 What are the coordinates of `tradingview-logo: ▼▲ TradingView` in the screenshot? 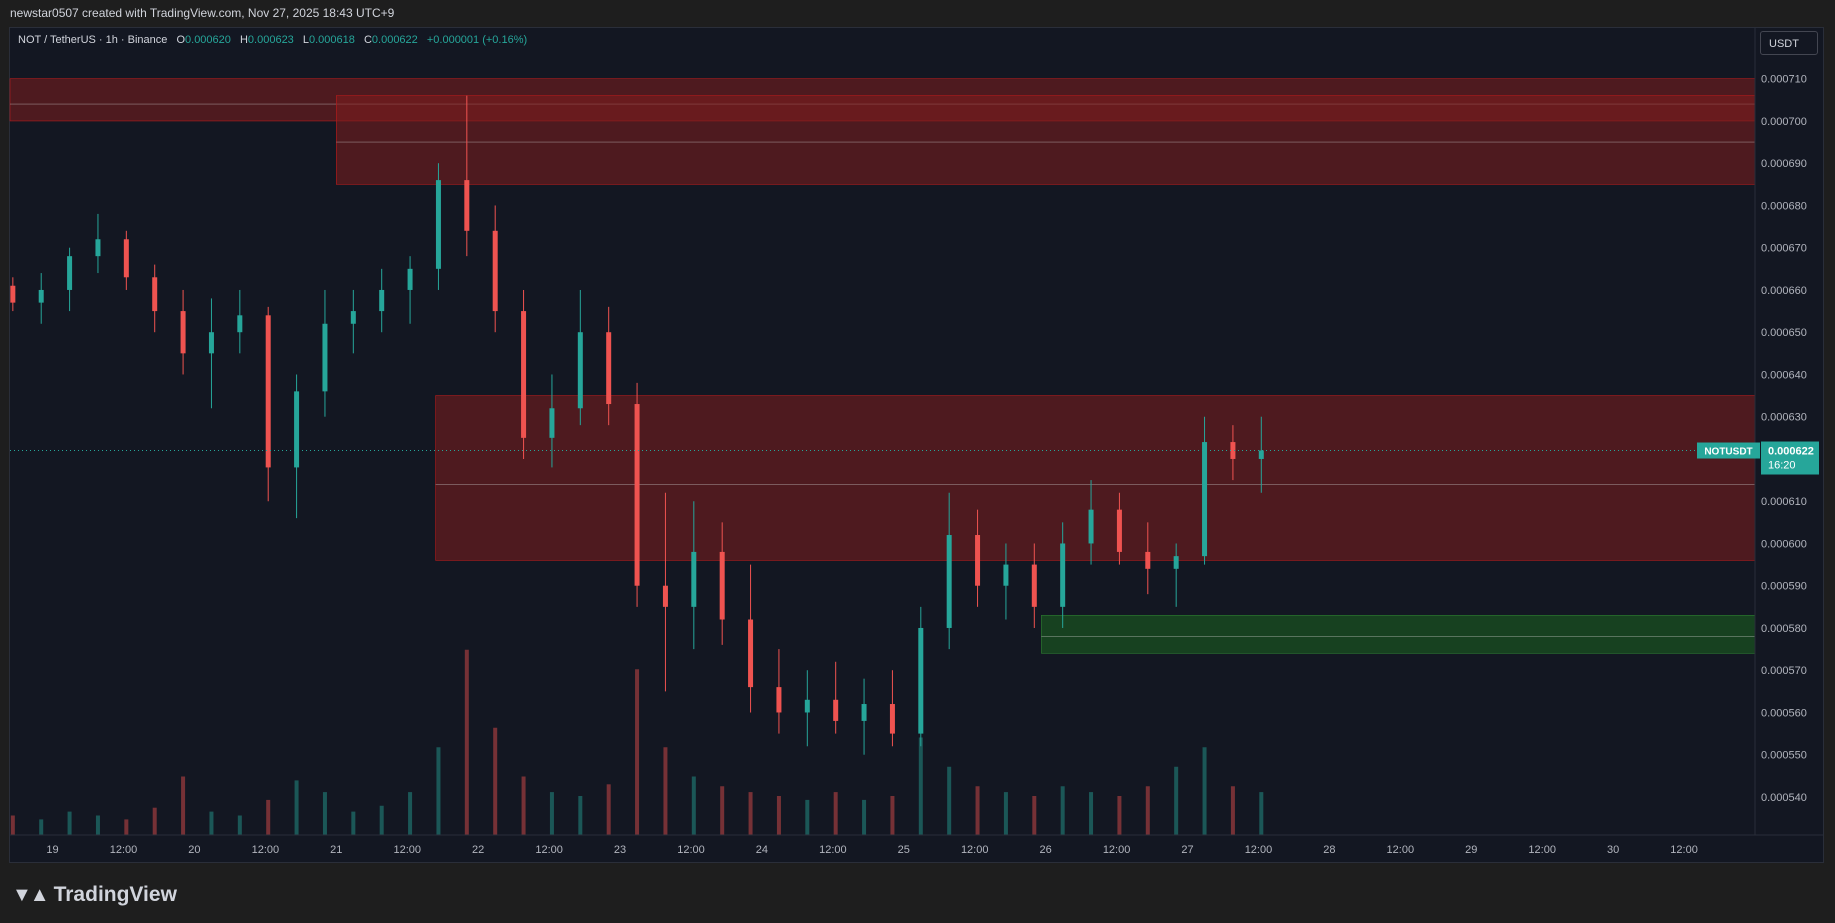 It's located at (94, 895).